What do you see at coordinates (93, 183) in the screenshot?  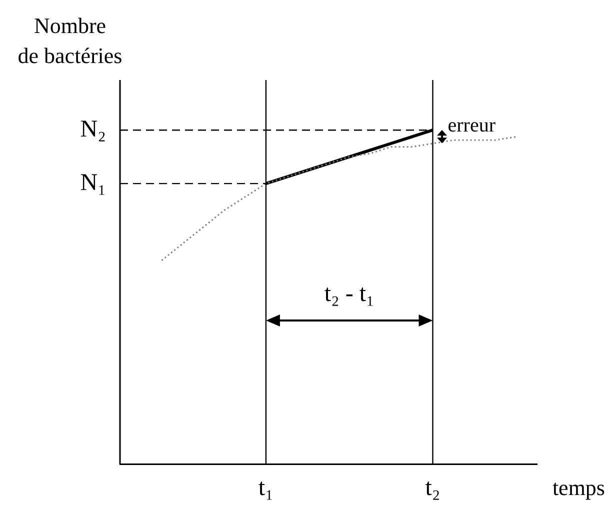 I see `ref-line-label: N₁` at bounding box center [93, 183].